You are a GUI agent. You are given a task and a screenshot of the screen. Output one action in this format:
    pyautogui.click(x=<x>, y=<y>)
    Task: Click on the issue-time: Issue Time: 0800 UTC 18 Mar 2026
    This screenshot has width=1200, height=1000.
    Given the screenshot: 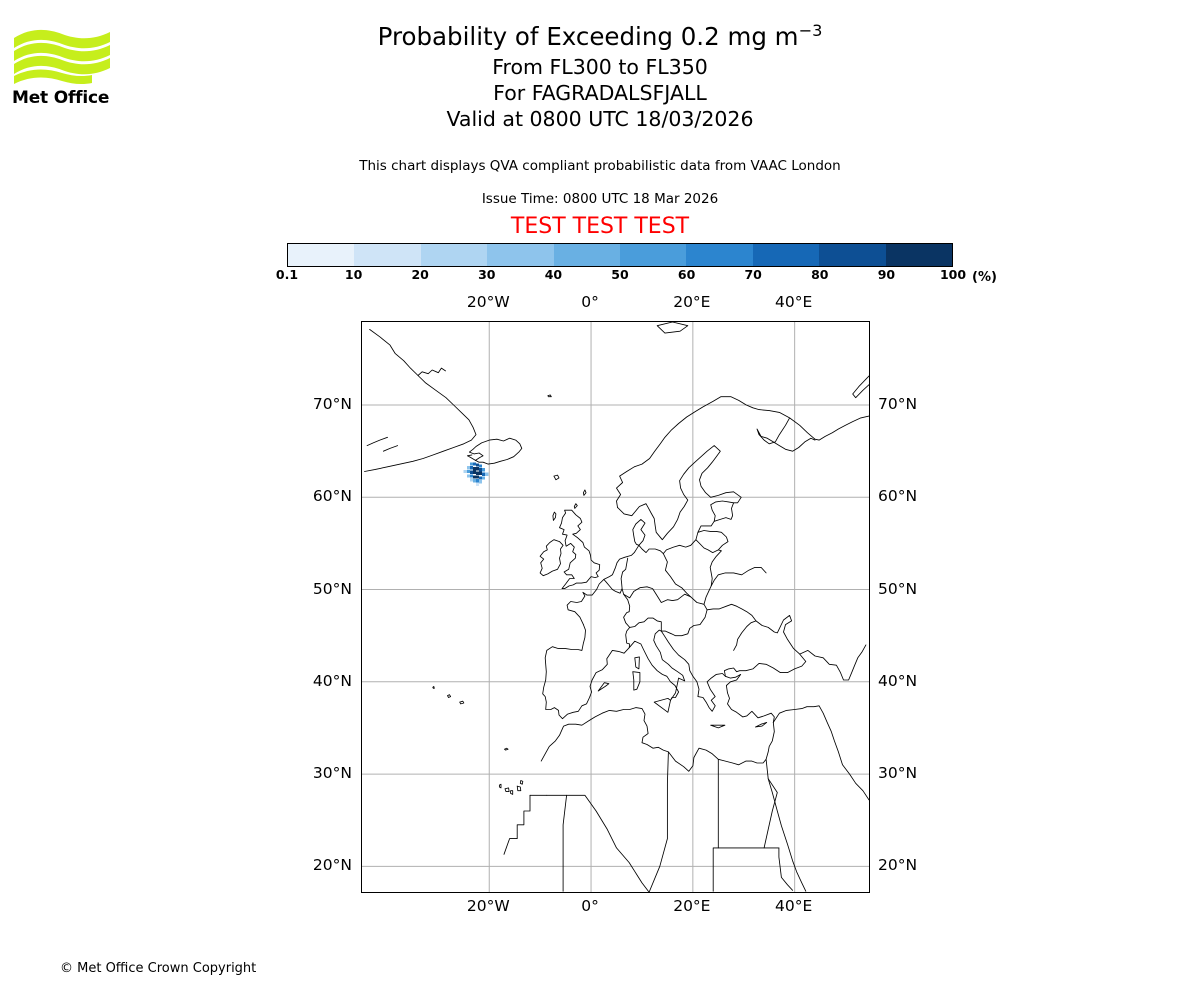 What is the action you would take?
    pyautogui.click(x=600, y=199)
    